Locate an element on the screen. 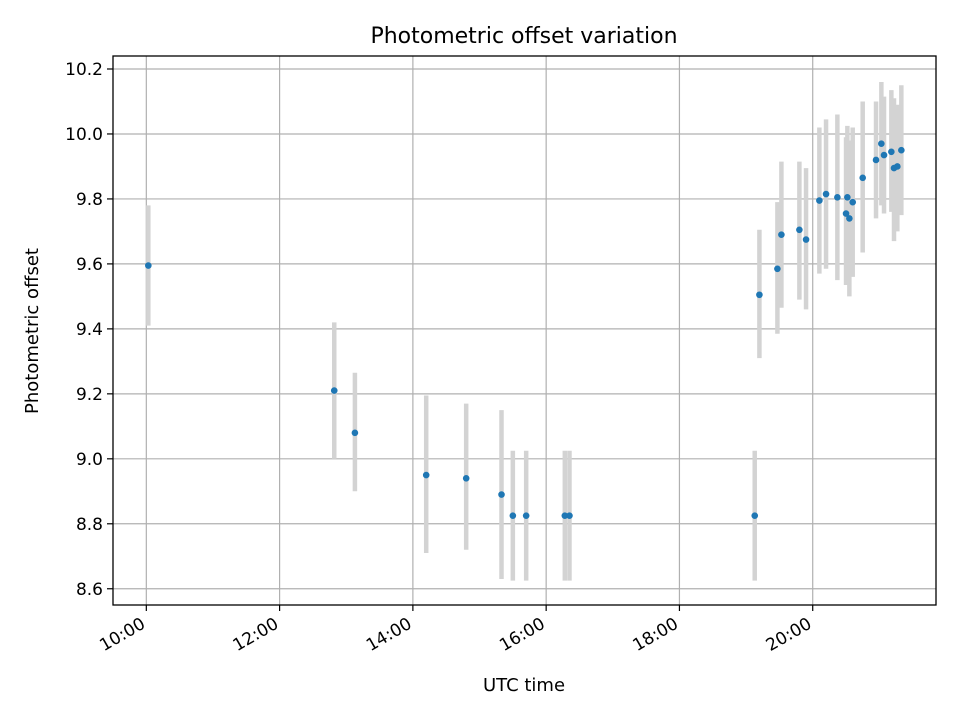  y-tick-label: 10.2 is located at coordinates (84, 70).